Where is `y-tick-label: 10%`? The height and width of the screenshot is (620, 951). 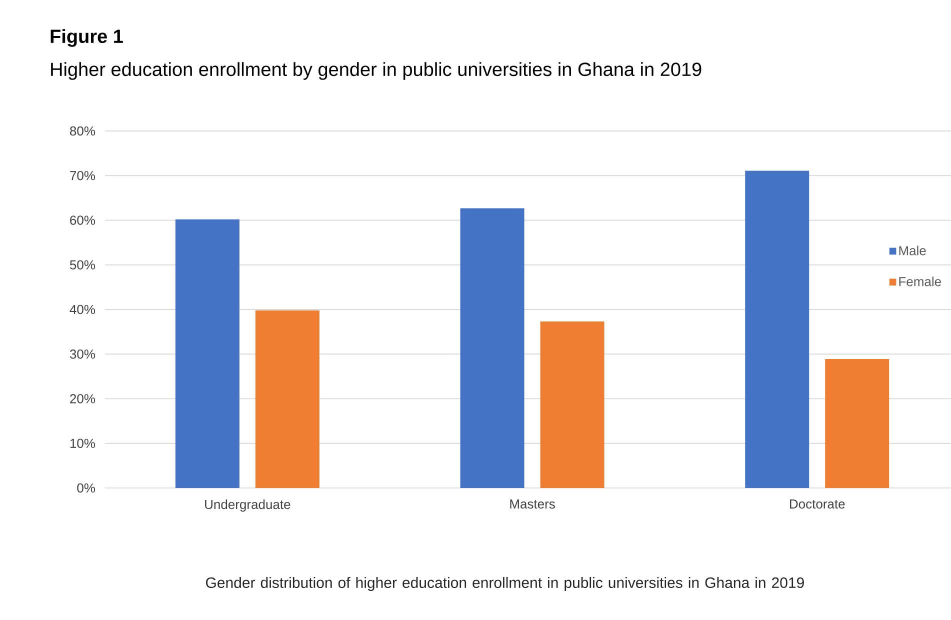
y-tick-label: 10% is located at coordinates (83, 443).